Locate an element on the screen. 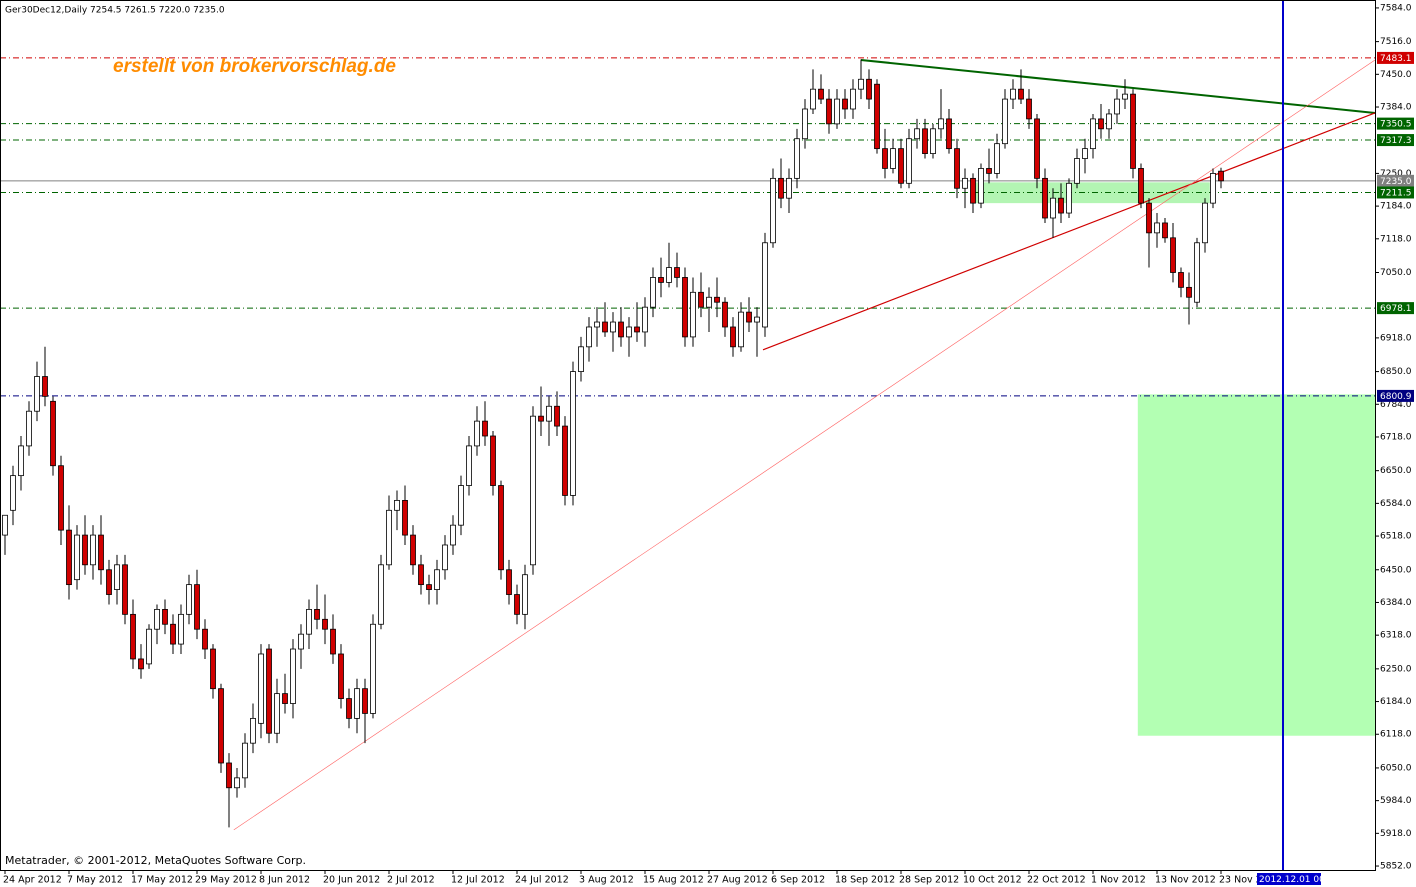 The width and height of the screenshot is (1416, 887). y-tick-label: 7516.0 is located at coordinates (1396, 42).